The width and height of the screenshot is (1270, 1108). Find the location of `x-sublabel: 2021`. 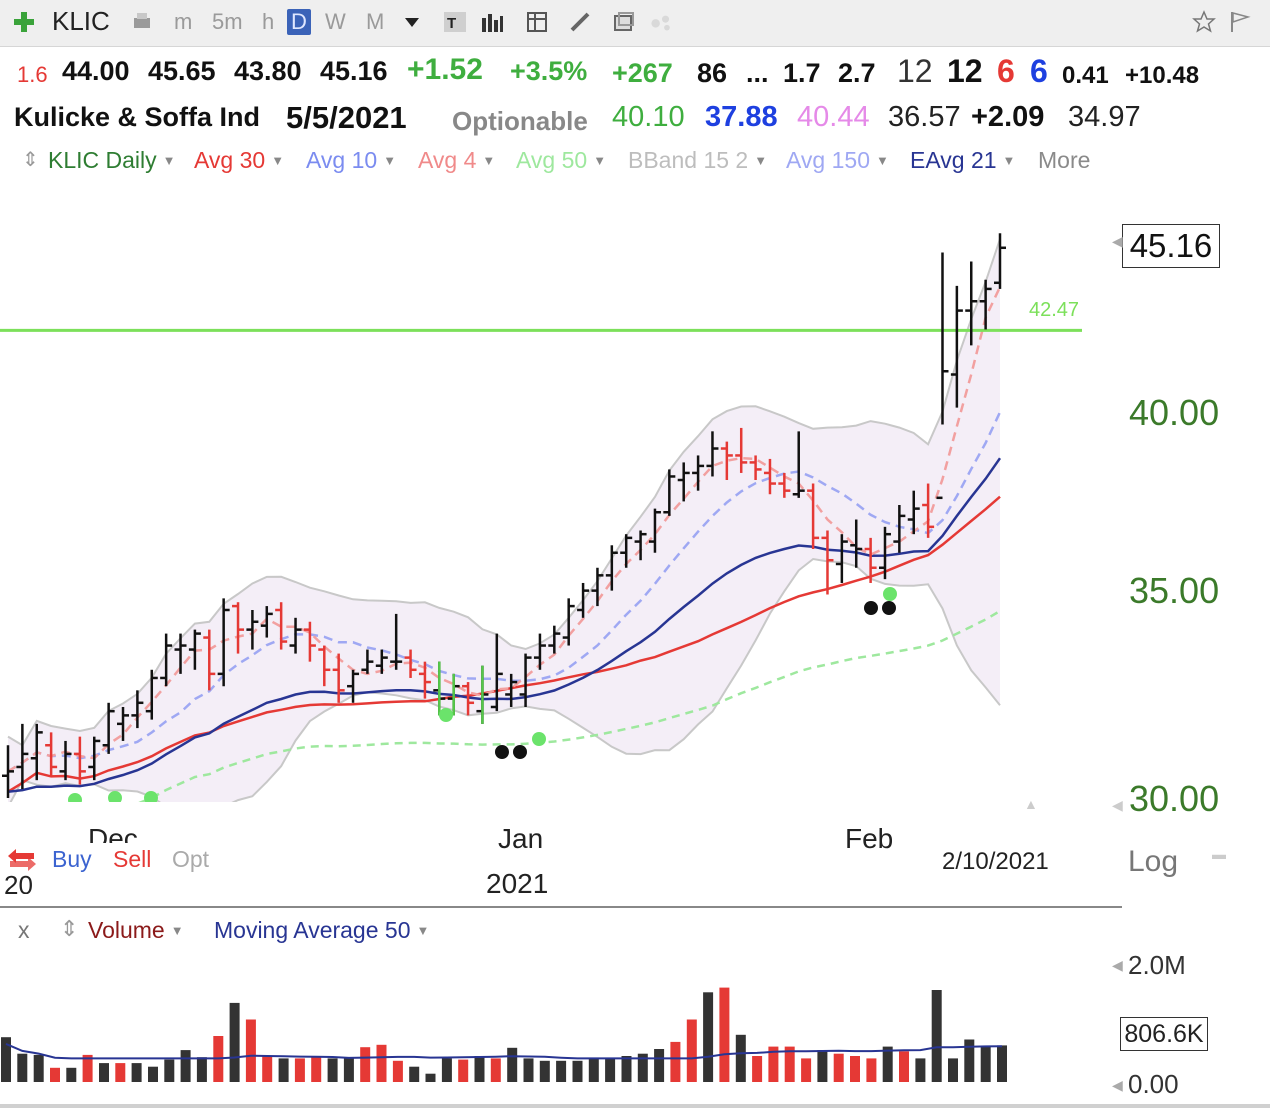

x-sublabel: 2021 is located at coordinates (517, 883).